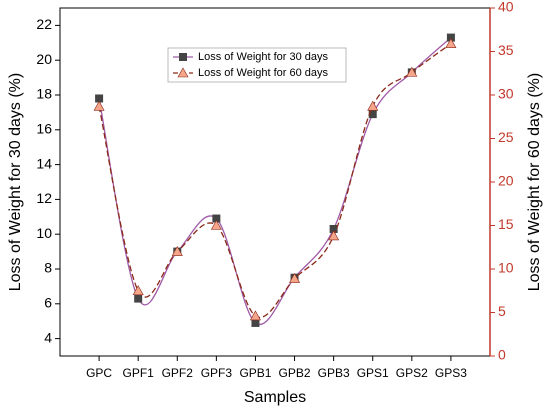 The height and width of the screenshot is (414, 550). I want to click on x-tick-label: GPS2, so click(412, 373).